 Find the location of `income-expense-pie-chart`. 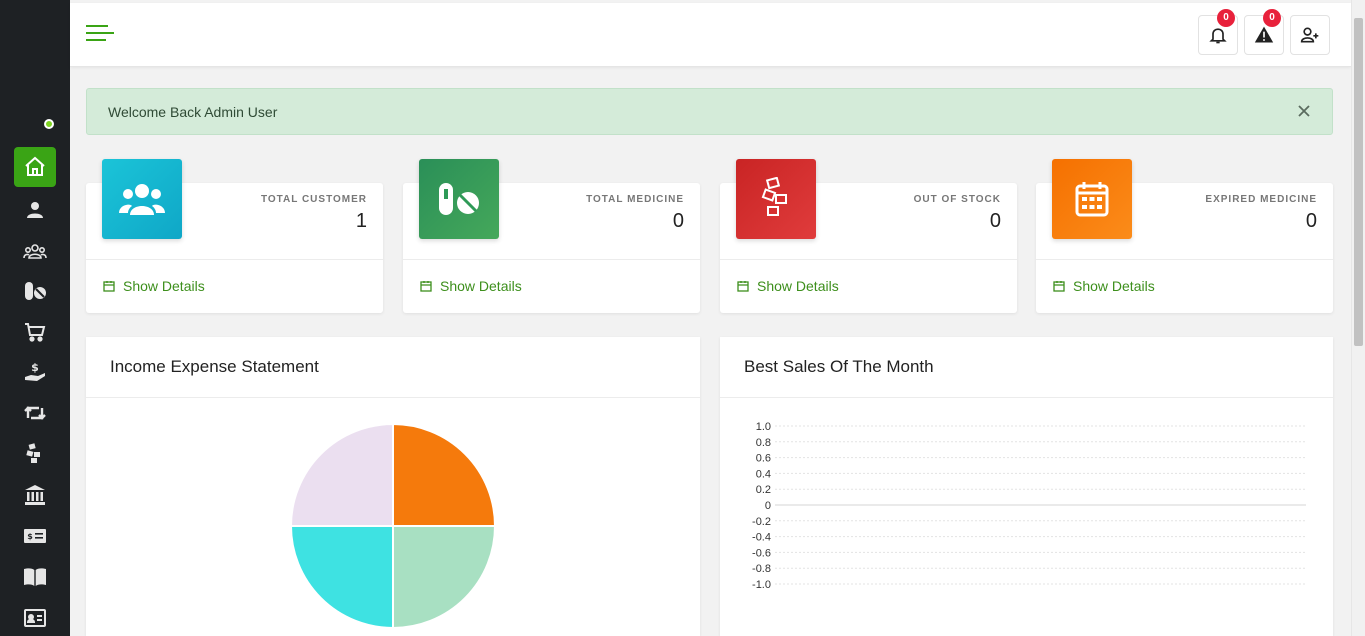

income-expense-pie-chart is located at coordinates (393, 526).